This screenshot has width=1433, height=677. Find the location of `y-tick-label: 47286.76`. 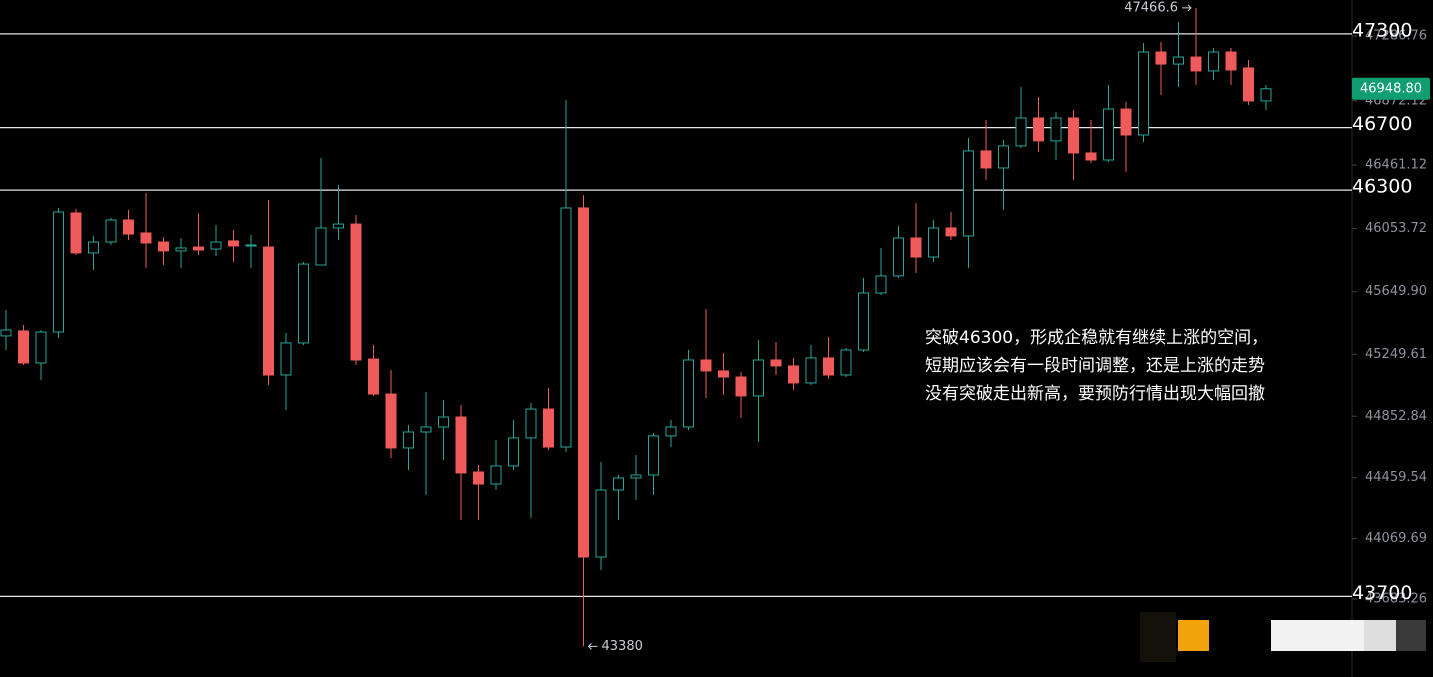

y-tick-label: 47286.76 is located at coordinates (1396, 35).